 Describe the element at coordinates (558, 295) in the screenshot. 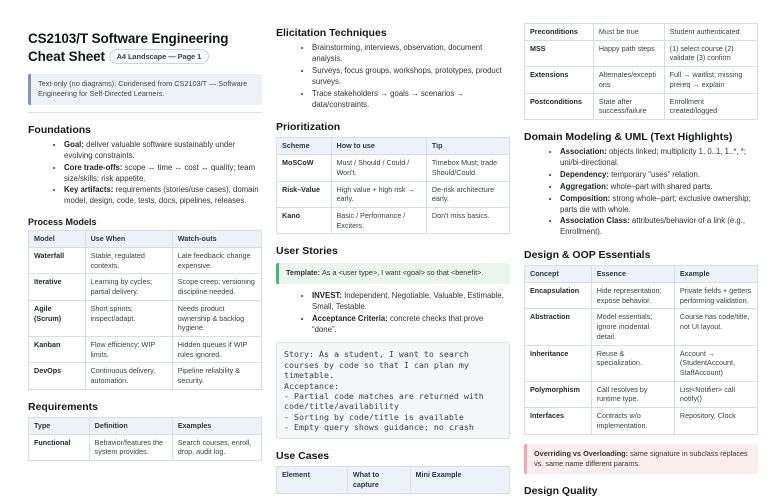

I see `table-cell: Encapsulation` at that location.